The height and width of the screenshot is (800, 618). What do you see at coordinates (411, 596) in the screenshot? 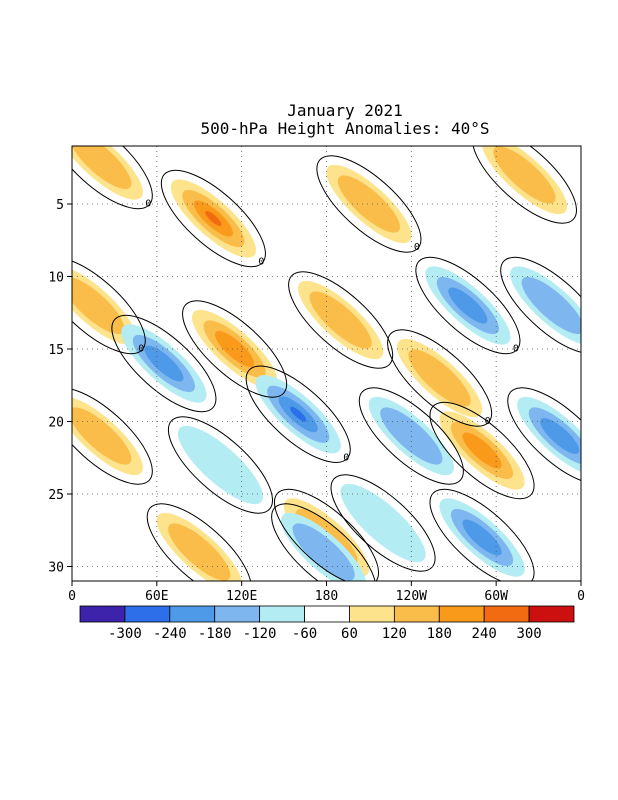
I see `x-tick-label: 120W` at bounding box center [411, 596].